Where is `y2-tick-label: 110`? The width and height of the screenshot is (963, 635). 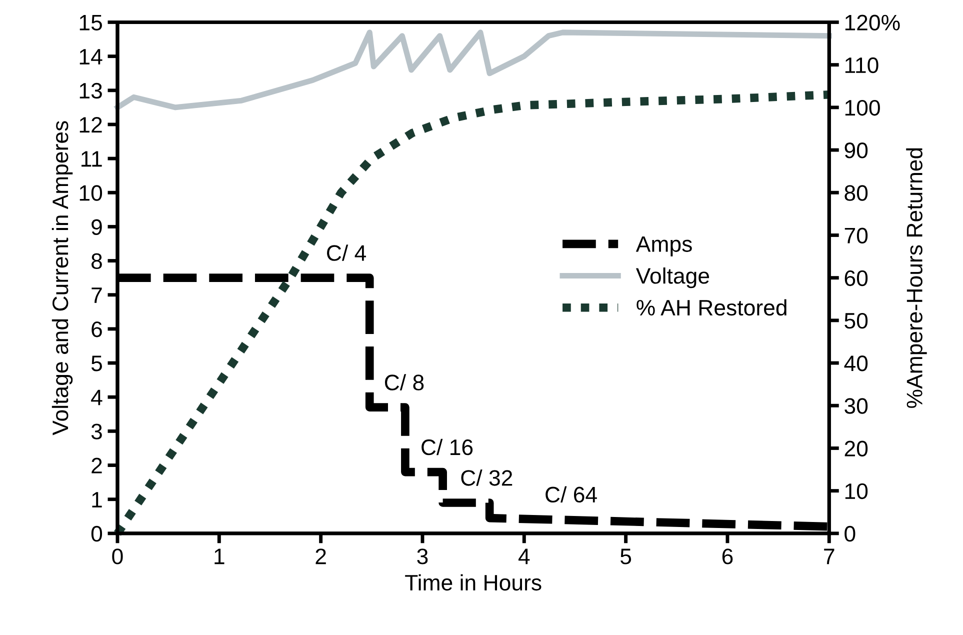 y2-tick-label: 110 is located at coordinates (861, 65).